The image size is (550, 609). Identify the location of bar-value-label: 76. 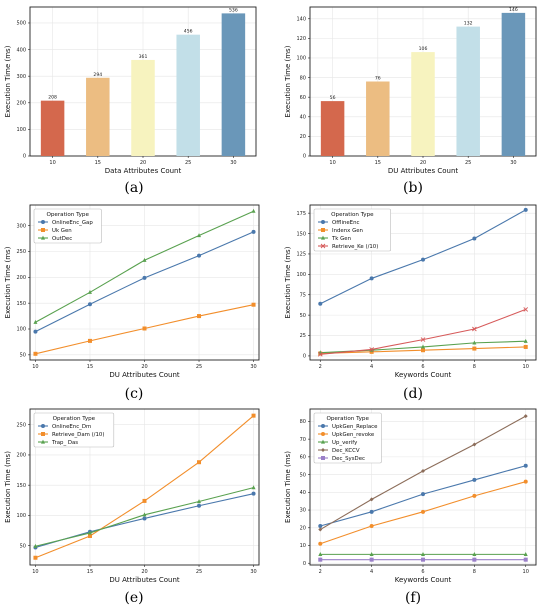
(378, 79).